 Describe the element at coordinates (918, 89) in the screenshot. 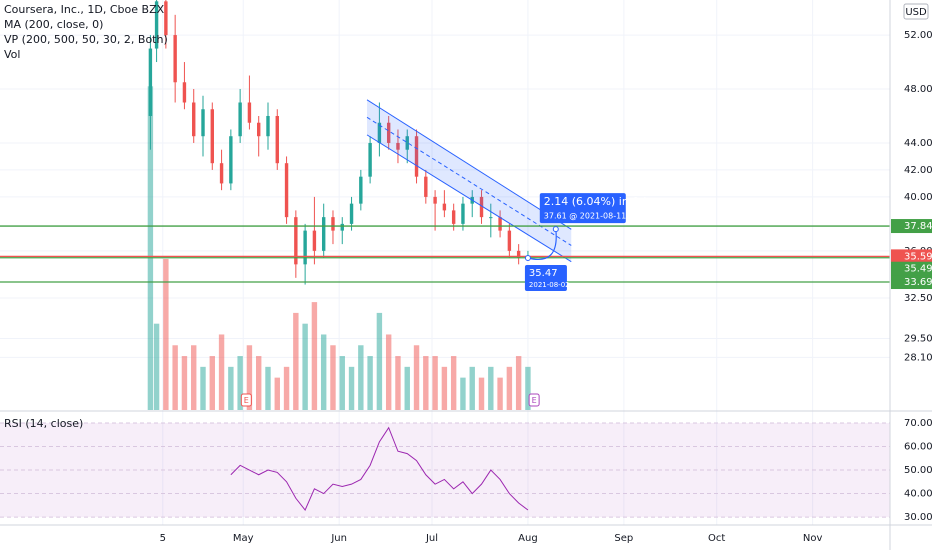

I see `y-tick-label: 48.00` at that location.